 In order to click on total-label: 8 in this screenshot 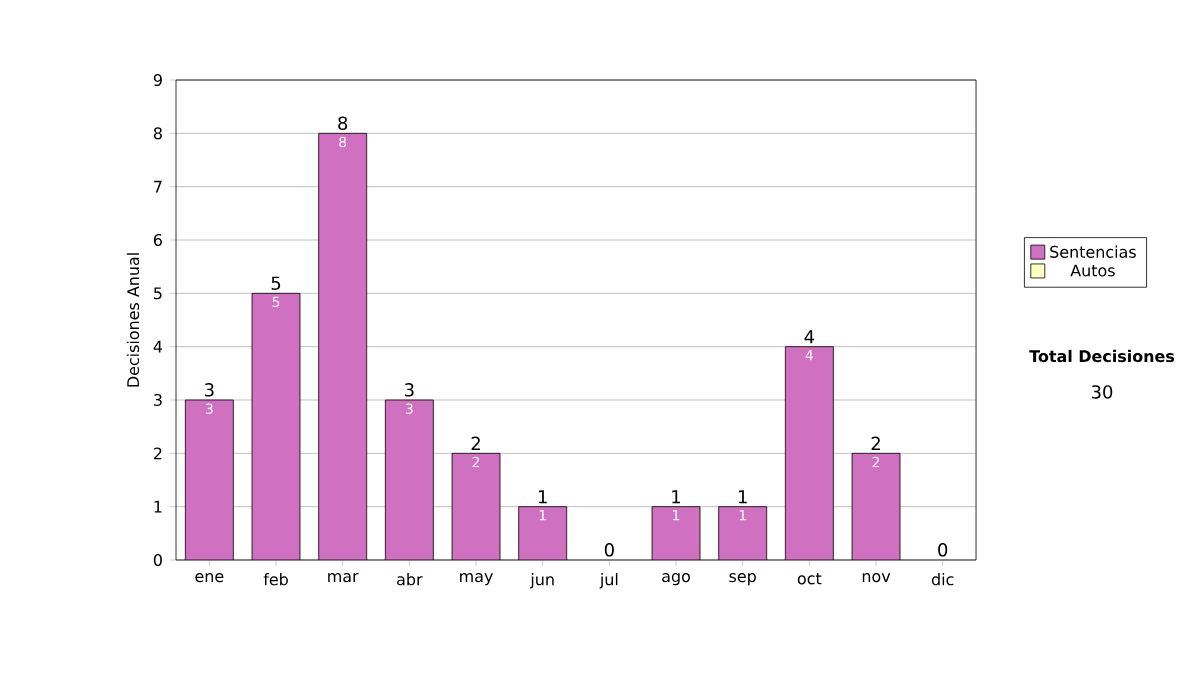, I will do `click(343, 123)`.